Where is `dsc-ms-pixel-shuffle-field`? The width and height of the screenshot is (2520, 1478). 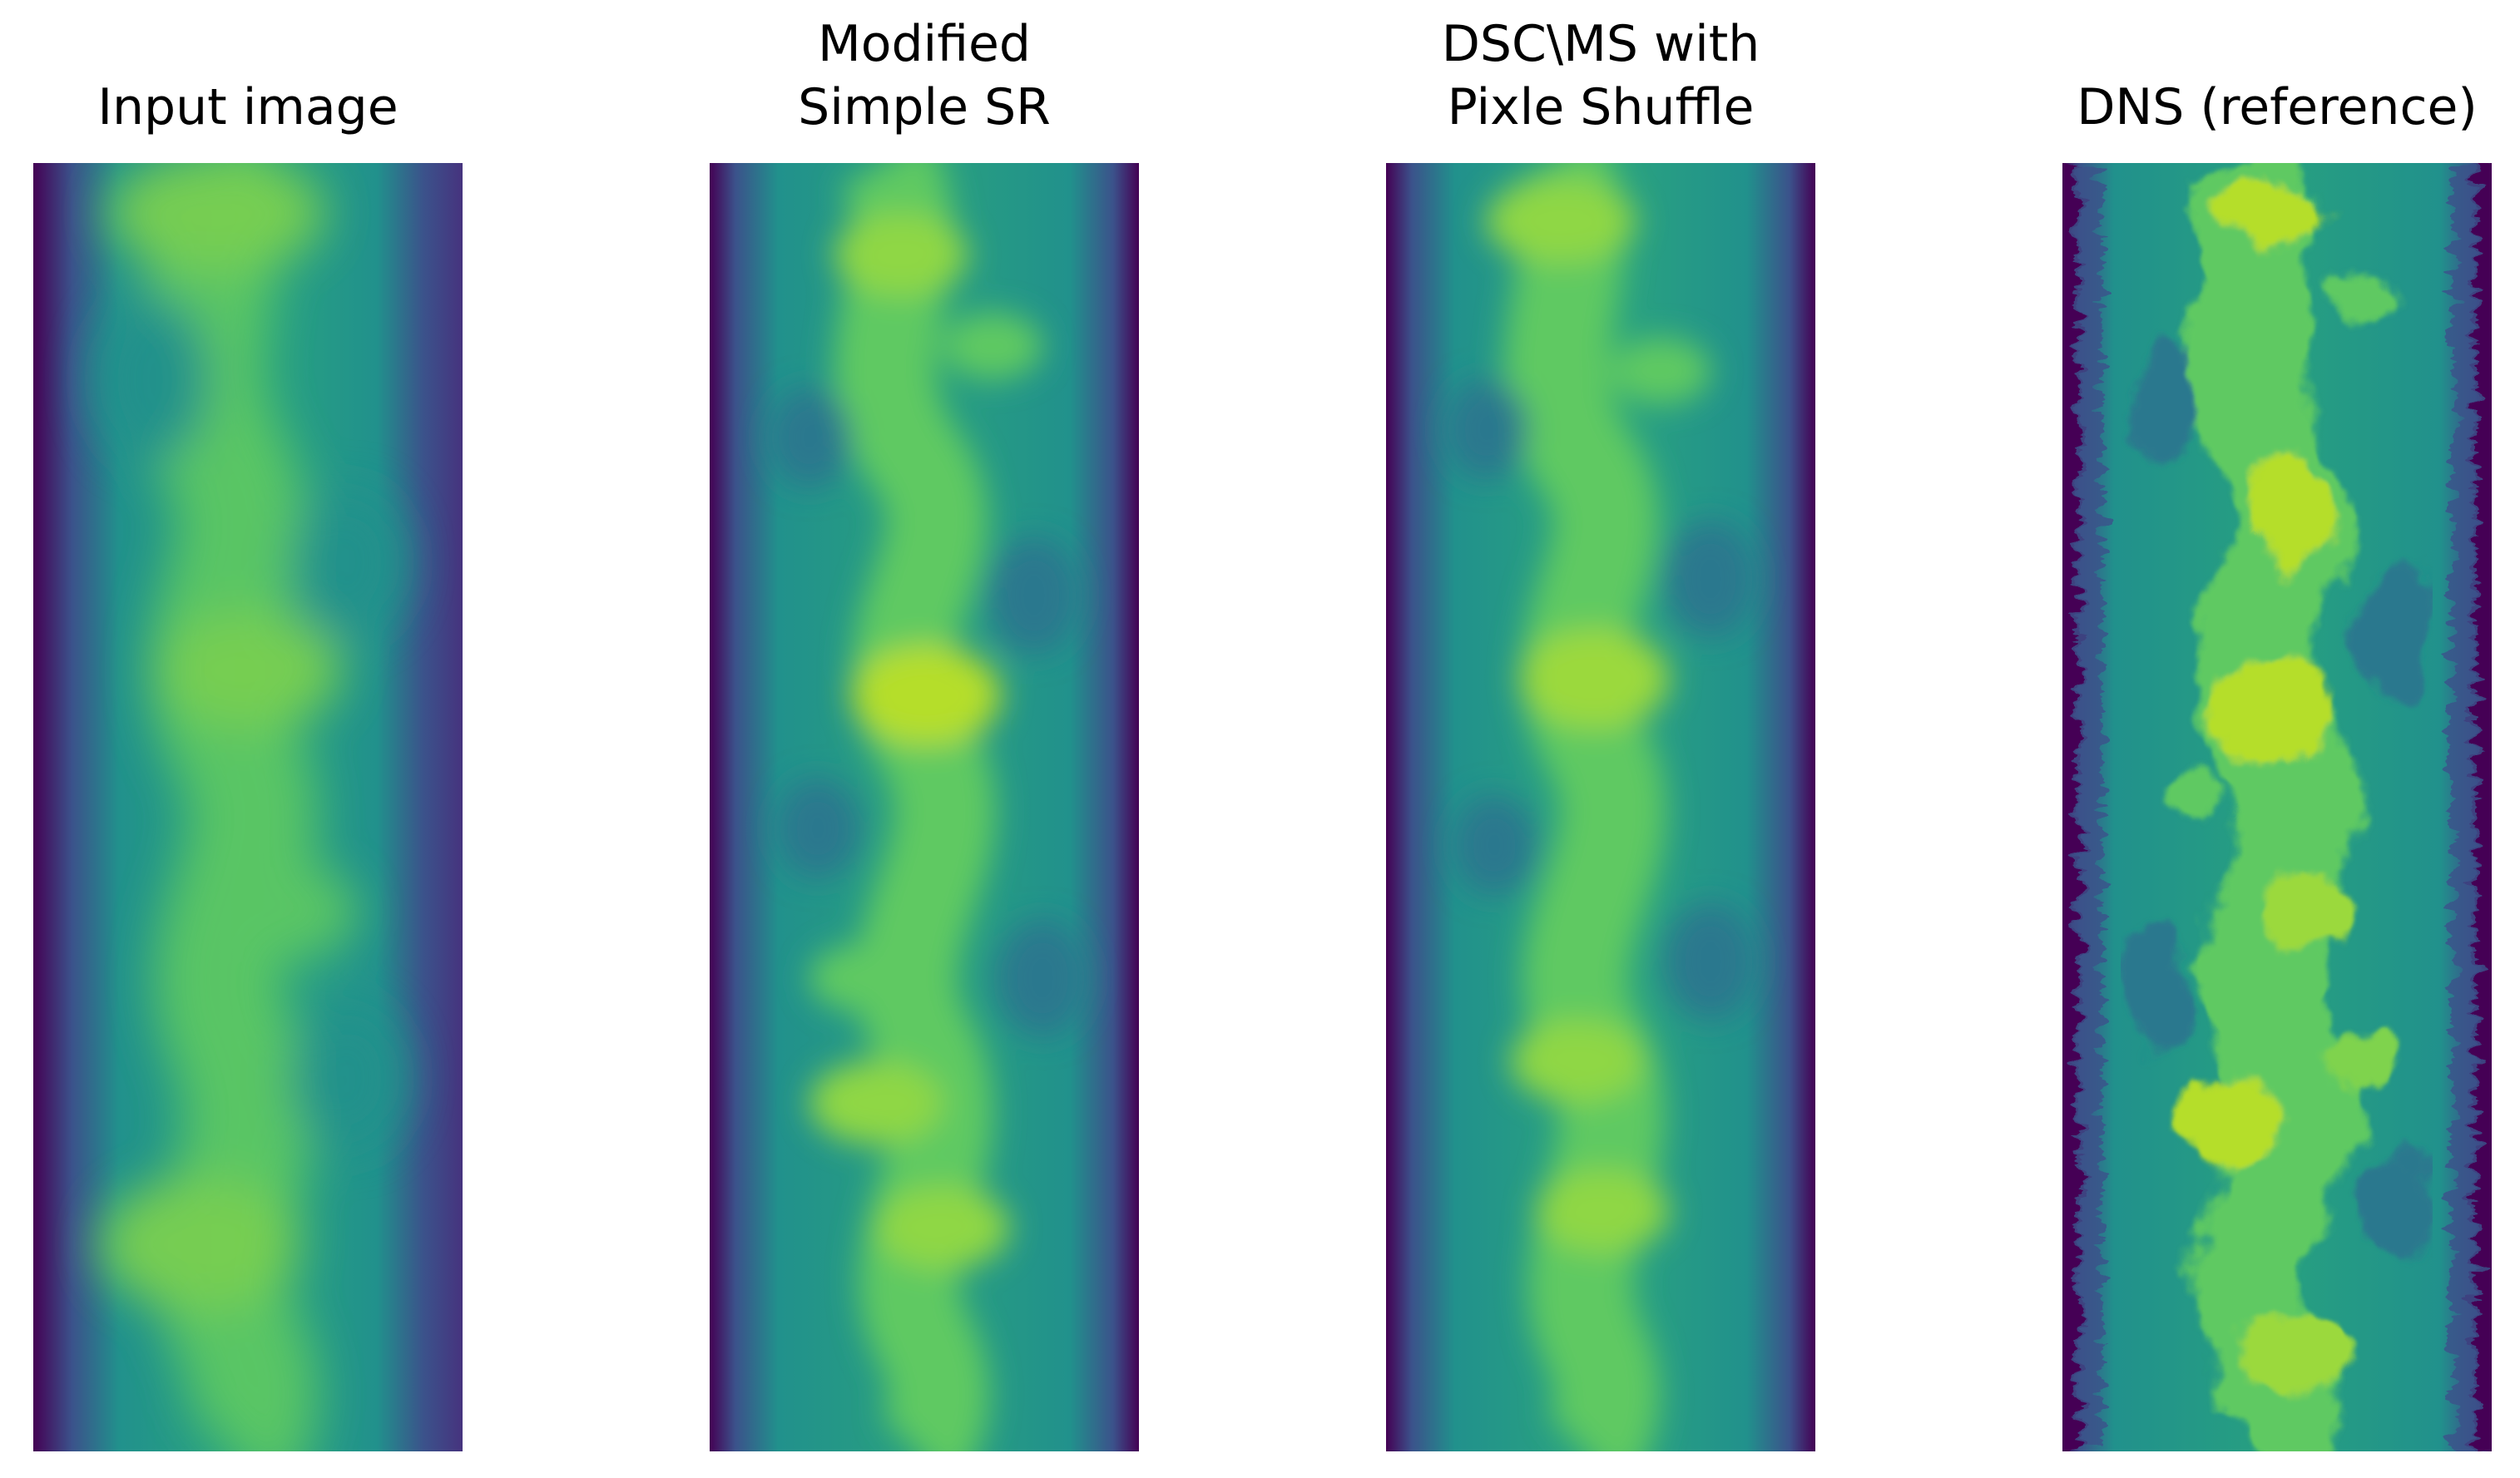 dsc-ms-pixel-shuffle-field is located at coordinates (1600, 807).